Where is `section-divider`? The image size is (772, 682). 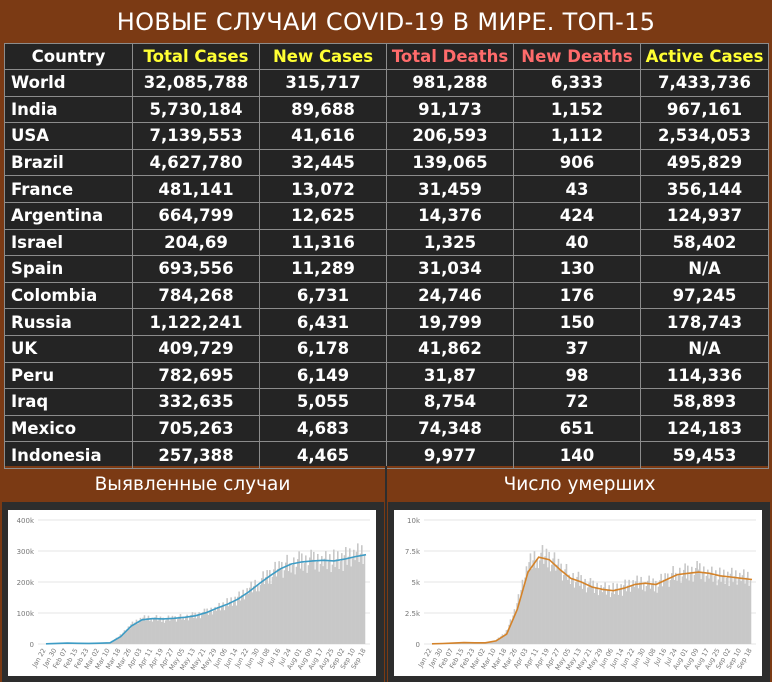
section-divider is located at coordinates (386, 574).